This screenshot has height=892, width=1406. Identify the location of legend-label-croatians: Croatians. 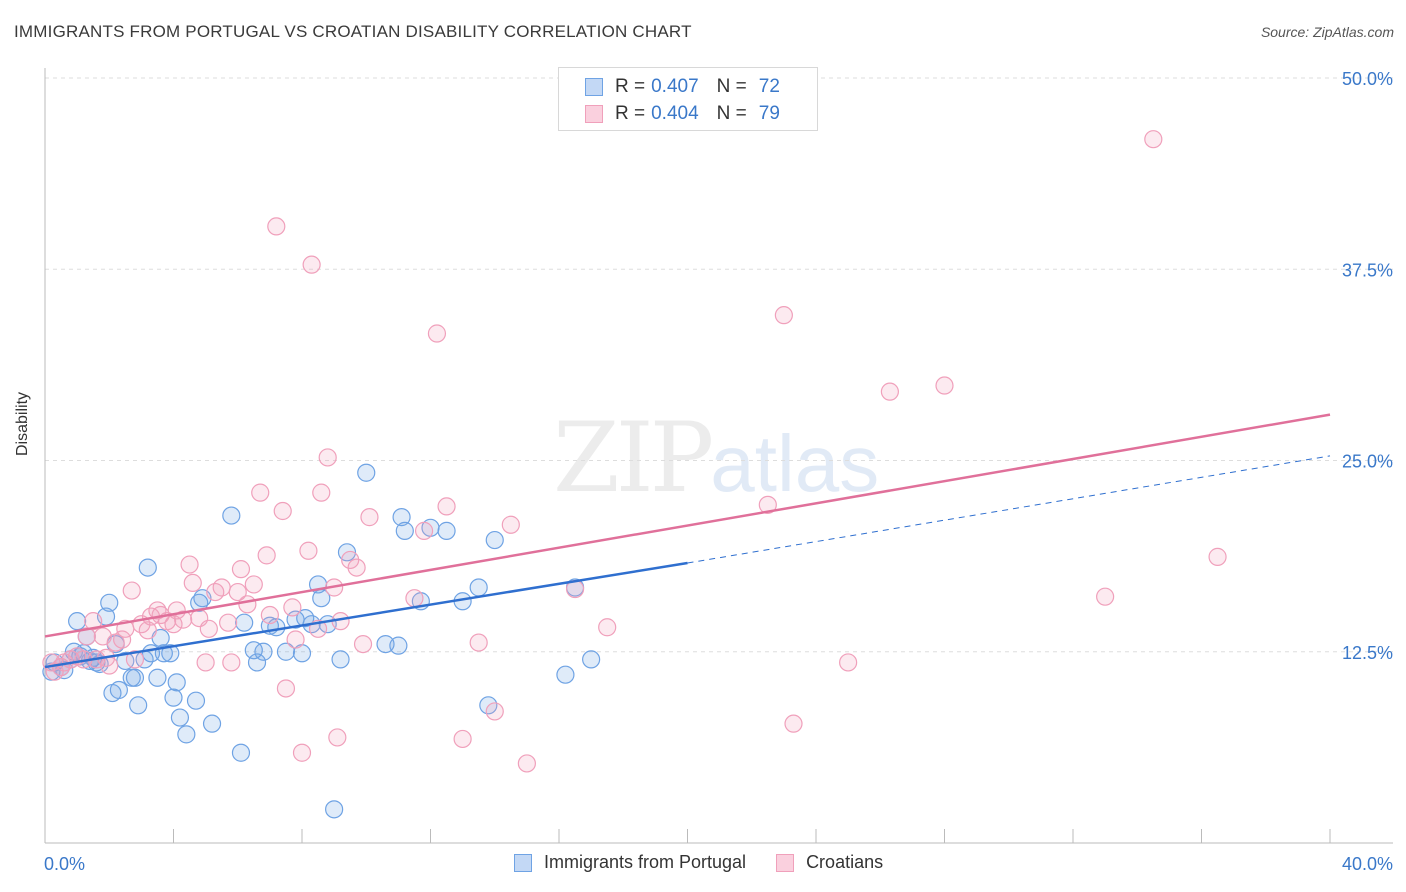
(845, 862).